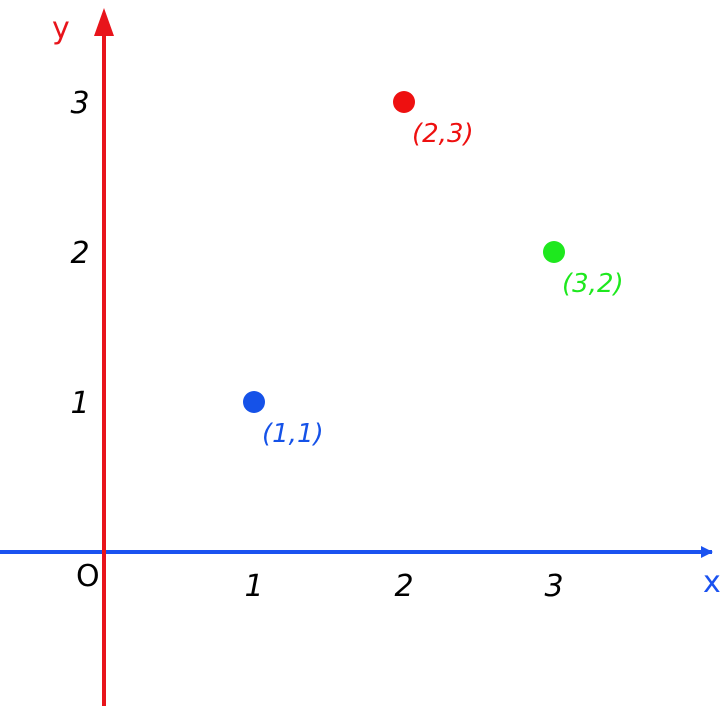 This screenshot has width=726, height=708. What do you see at coordinates (79, 103) in the screenshot?
I see `y-tick-label: 3` at bounding box center [79, 103].